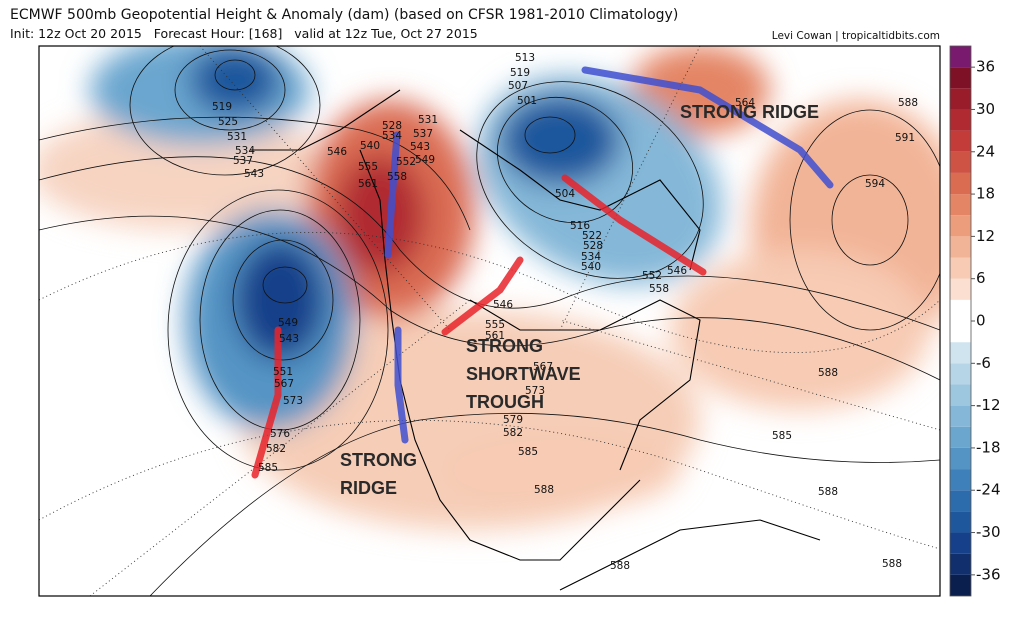 The height and width of the screenshot is (622, 1024). Describe the element at coordinates (981, 278) in the screenshot. I see `colorbar-label: 6` at that location.